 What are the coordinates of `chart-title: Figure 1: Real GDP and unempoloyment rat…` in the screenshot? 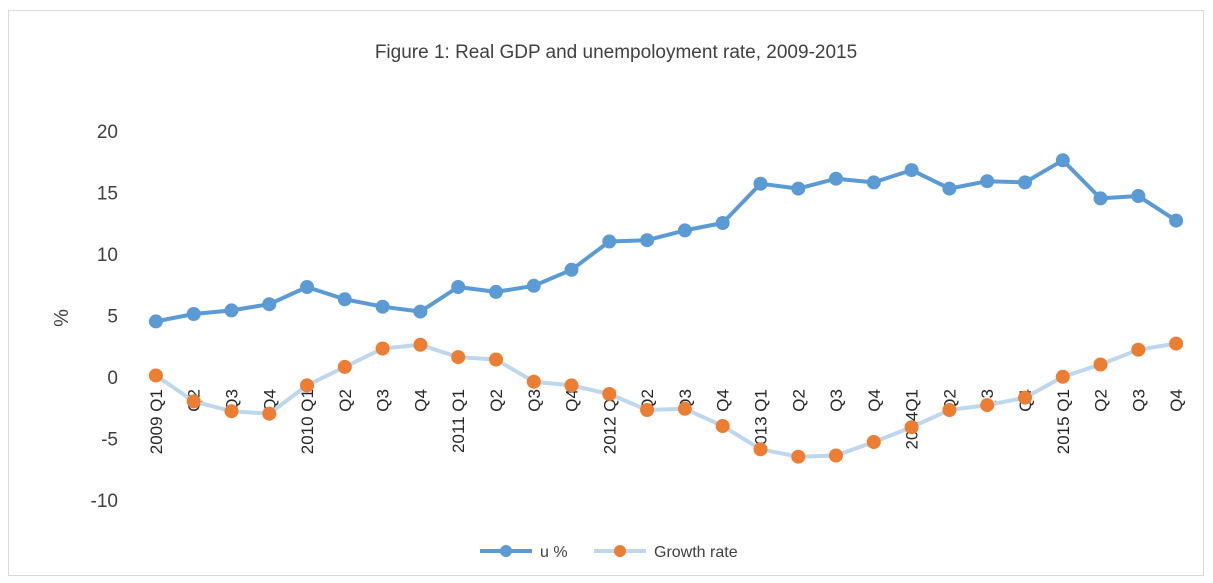 It's located at (616, 52).